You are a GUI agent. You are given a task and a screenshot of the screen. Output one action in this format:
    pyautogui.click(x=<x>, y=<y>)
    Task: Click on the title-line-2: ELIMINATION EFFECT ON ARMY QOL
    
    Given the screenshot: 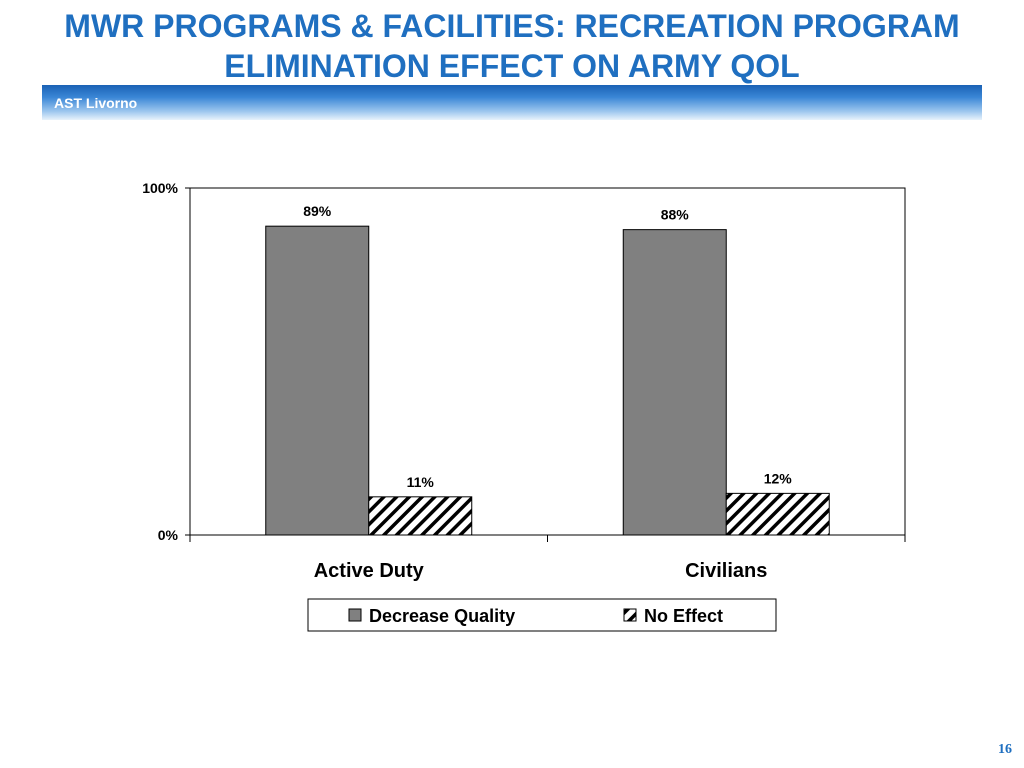 What is the action you would take?
    pyautogui.click(x=512, y=66)
    